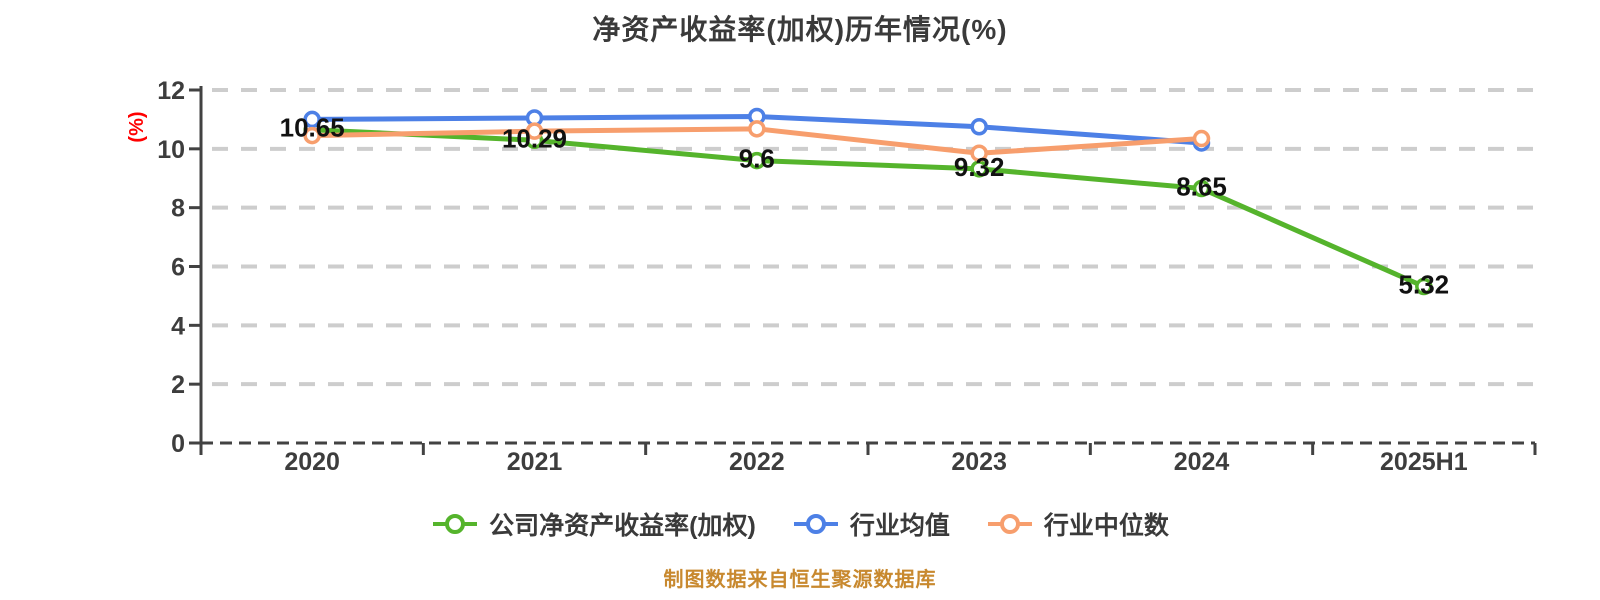 This screenshot has width=1600, height=600. I want to click on x-tick-label: 2021, so click(535, 462).